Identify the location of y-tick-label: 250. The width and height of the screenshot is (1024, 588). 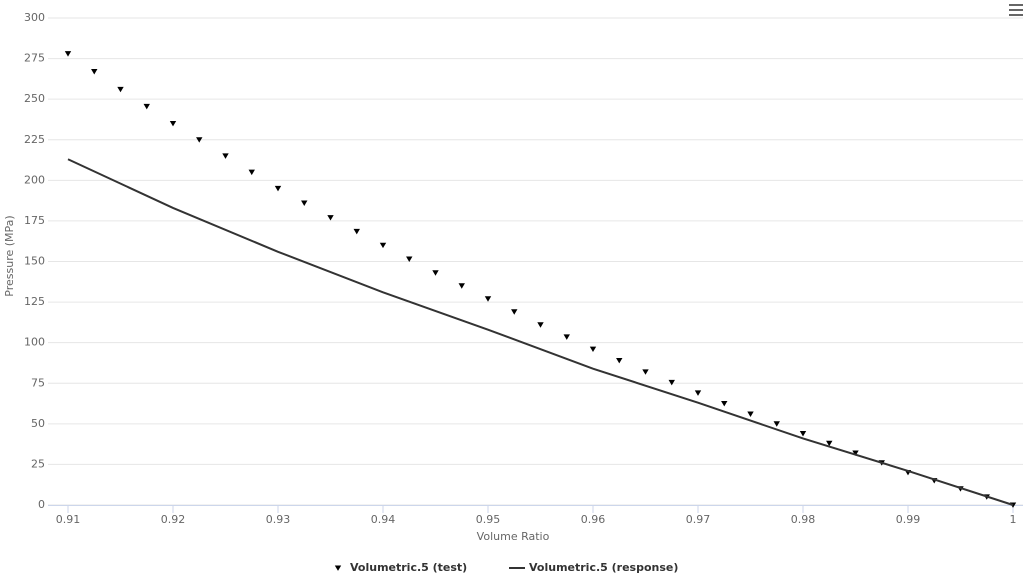
(34, 98).